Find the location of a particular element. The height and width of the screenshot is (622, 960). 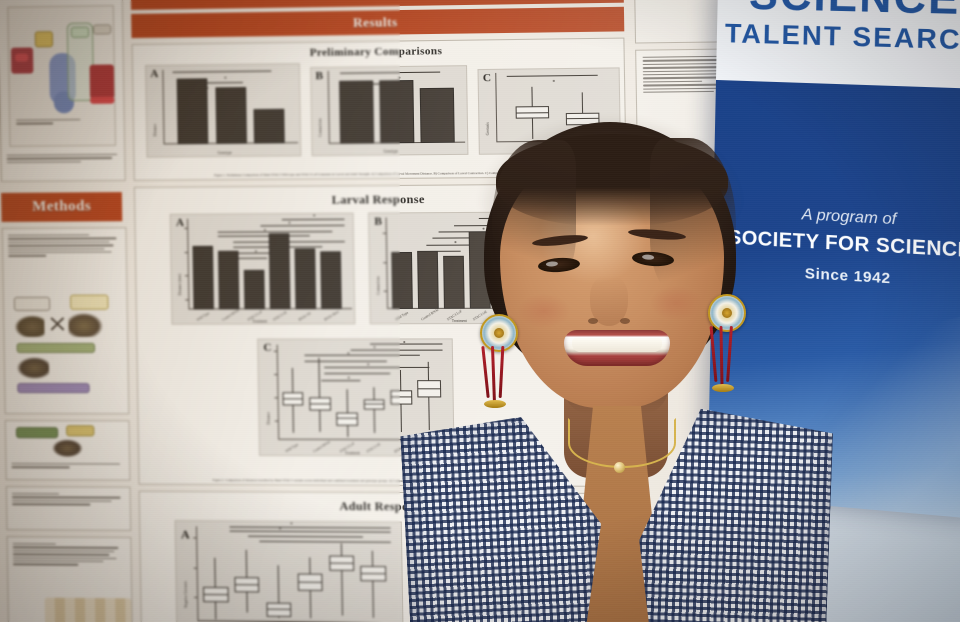

earring-right-medallion is located at coordinates (727, 313).